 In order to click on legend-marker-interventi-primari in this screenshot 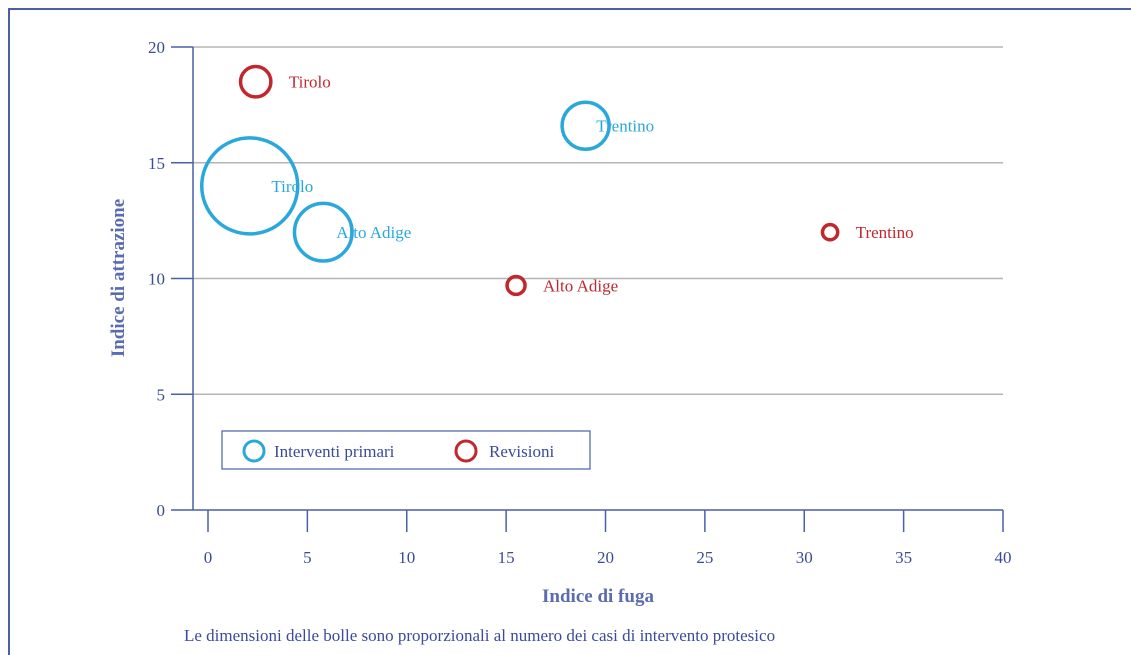, I will do `click(254, 451)`.